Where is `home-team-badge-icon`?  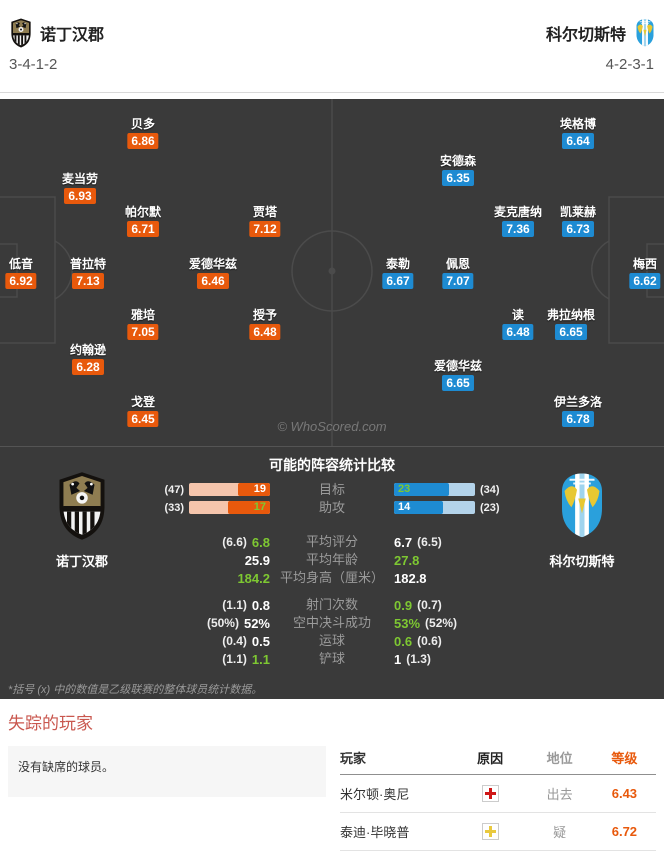 home-team-badge-icon is located at coordinates (21, 33).